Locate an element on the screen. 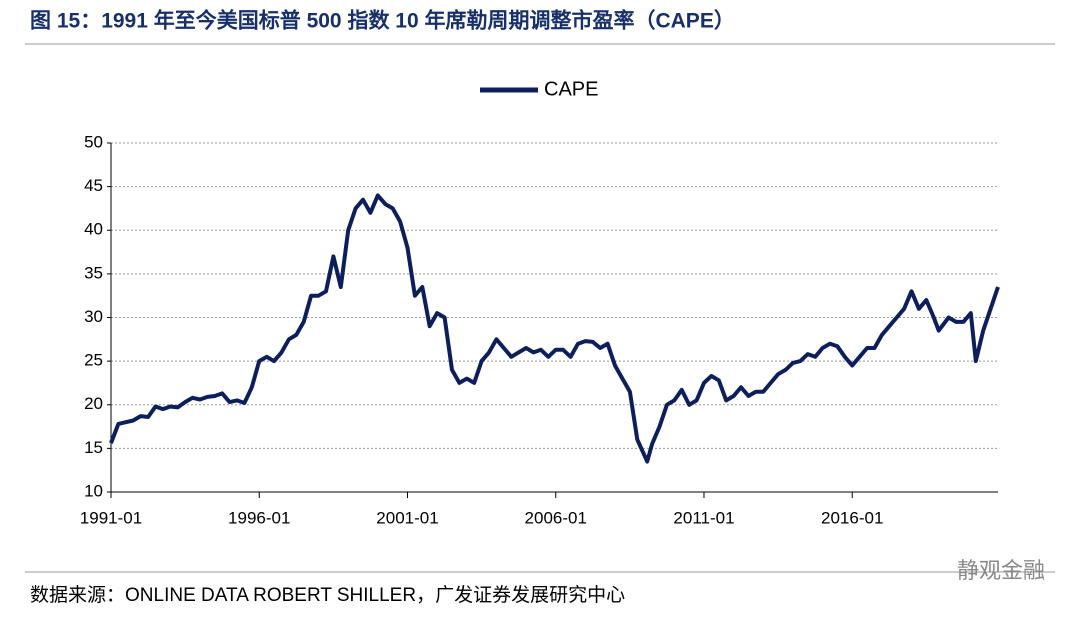 This screenshot has width=1080, height=619. x-tick-label: 2016-01 is located at coordinates (852, 517).